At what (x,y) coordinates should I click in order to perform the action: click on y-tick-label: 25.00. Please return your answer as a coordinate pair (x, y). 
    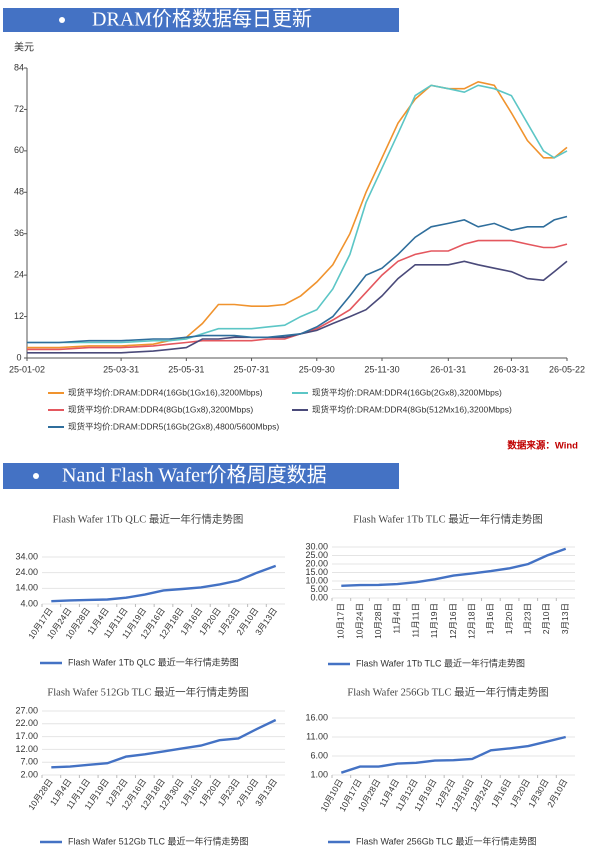
    Looking at the image, I should click on (316, 555).